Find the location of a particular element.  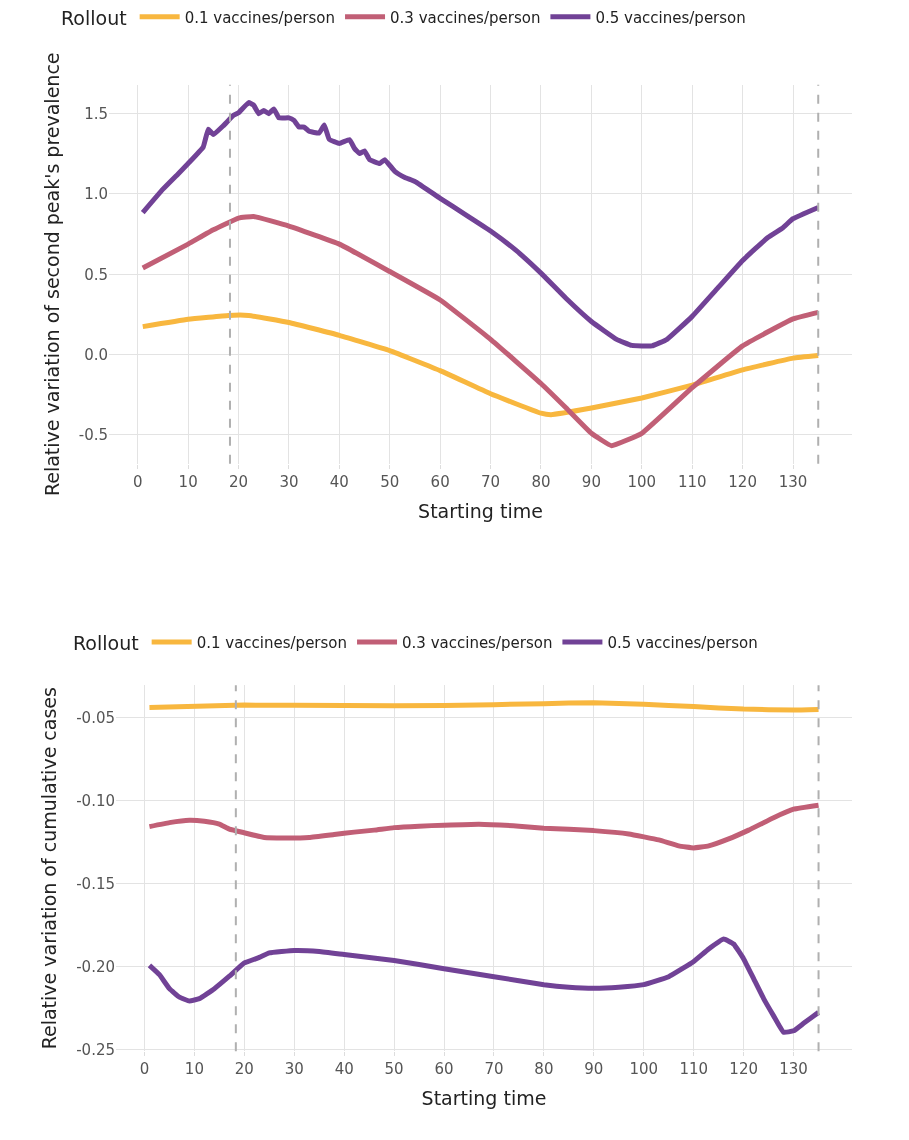

y-axis-title: Relative variation of cumulative cases is located at coordinates (49, 868).